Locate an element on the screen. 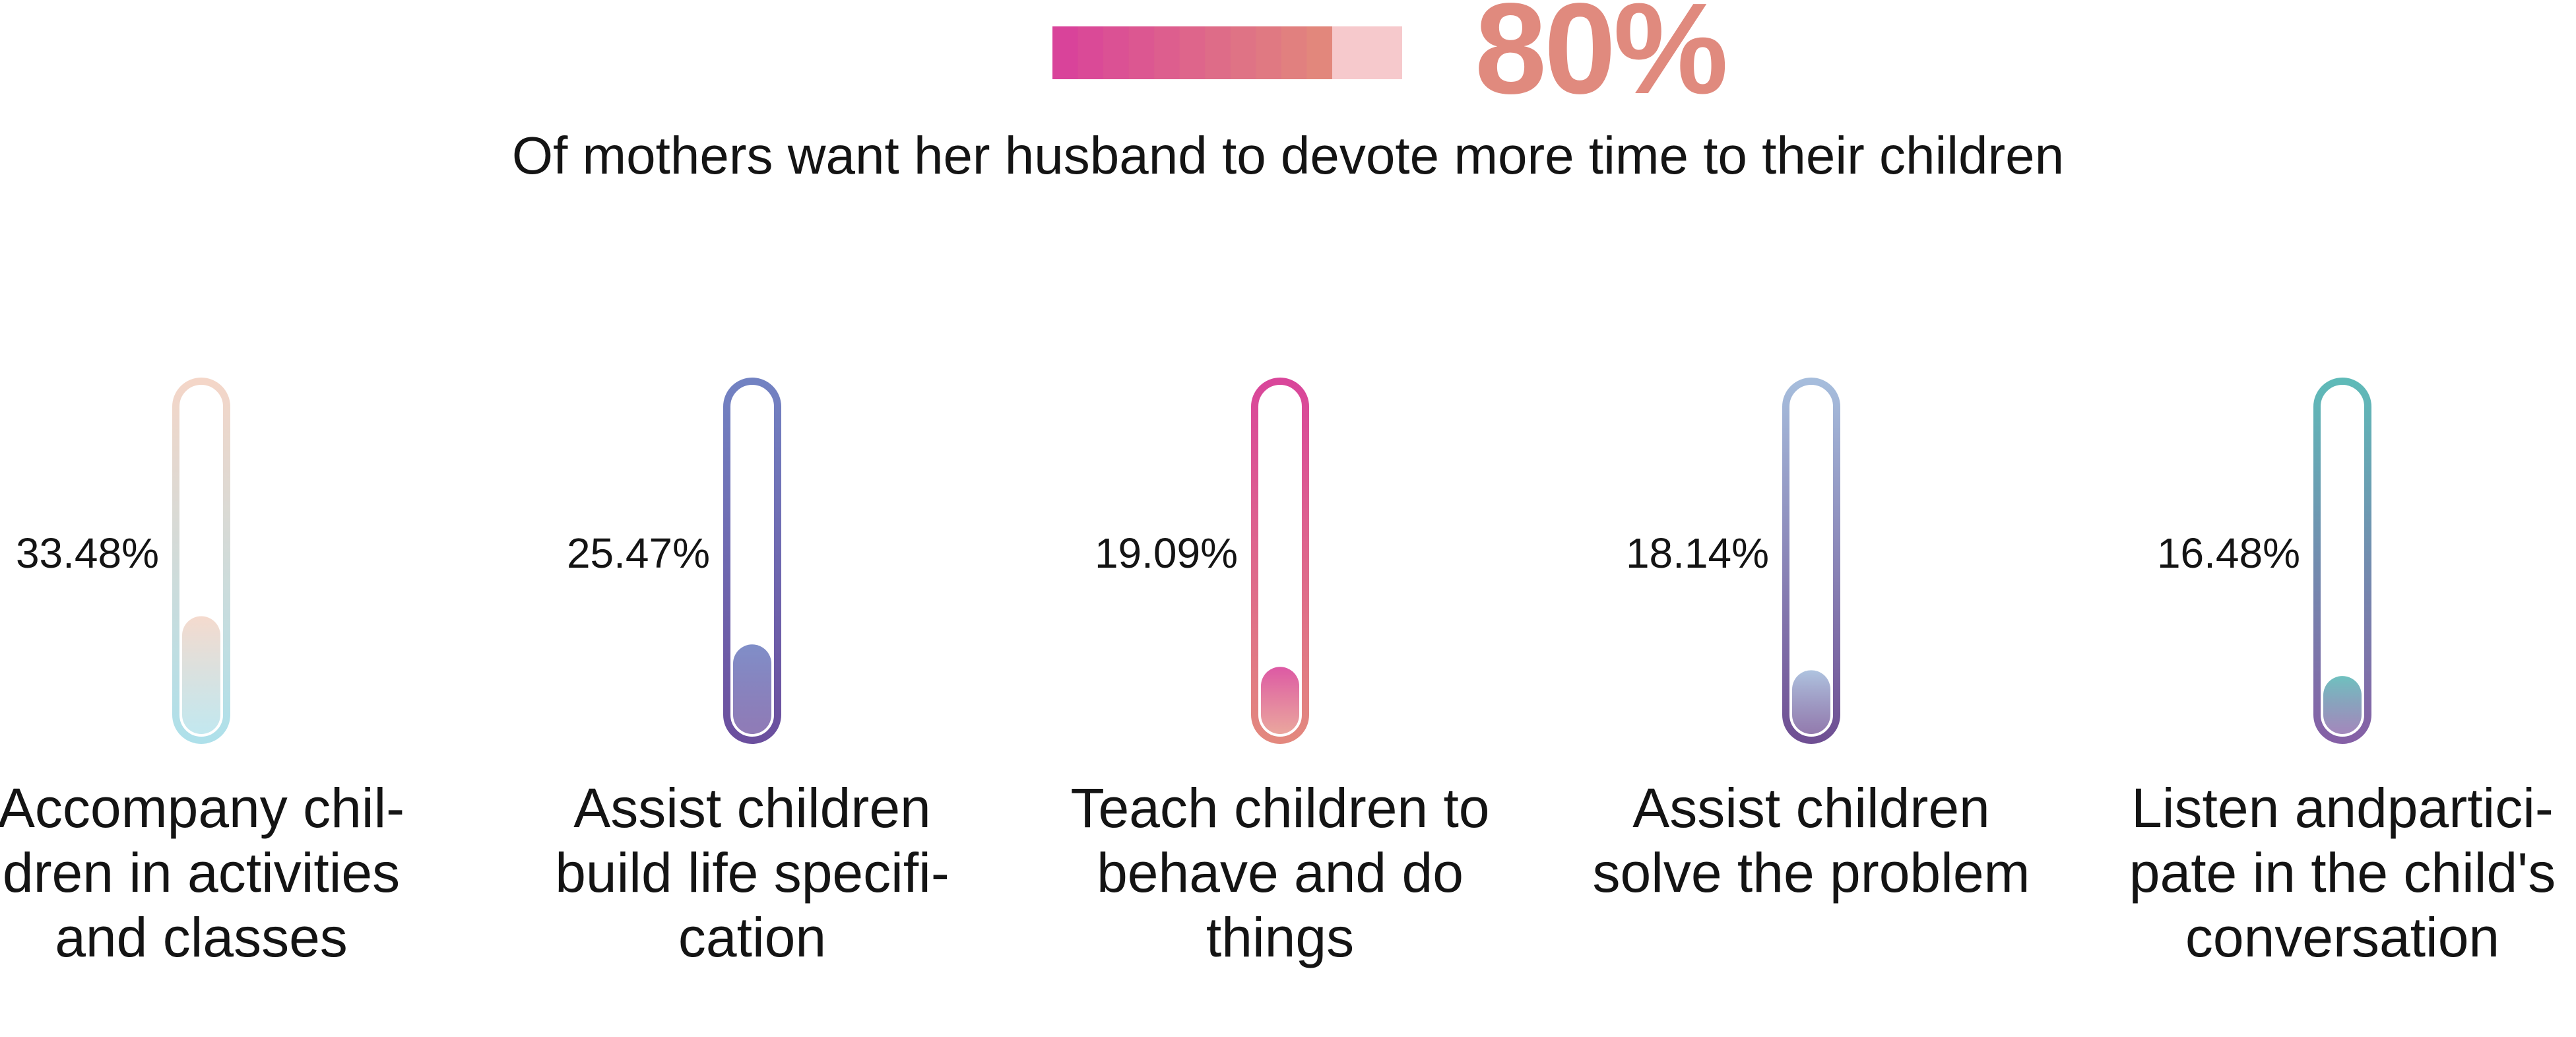  headline-bar-remainder is located at coordinates (1367, 52).